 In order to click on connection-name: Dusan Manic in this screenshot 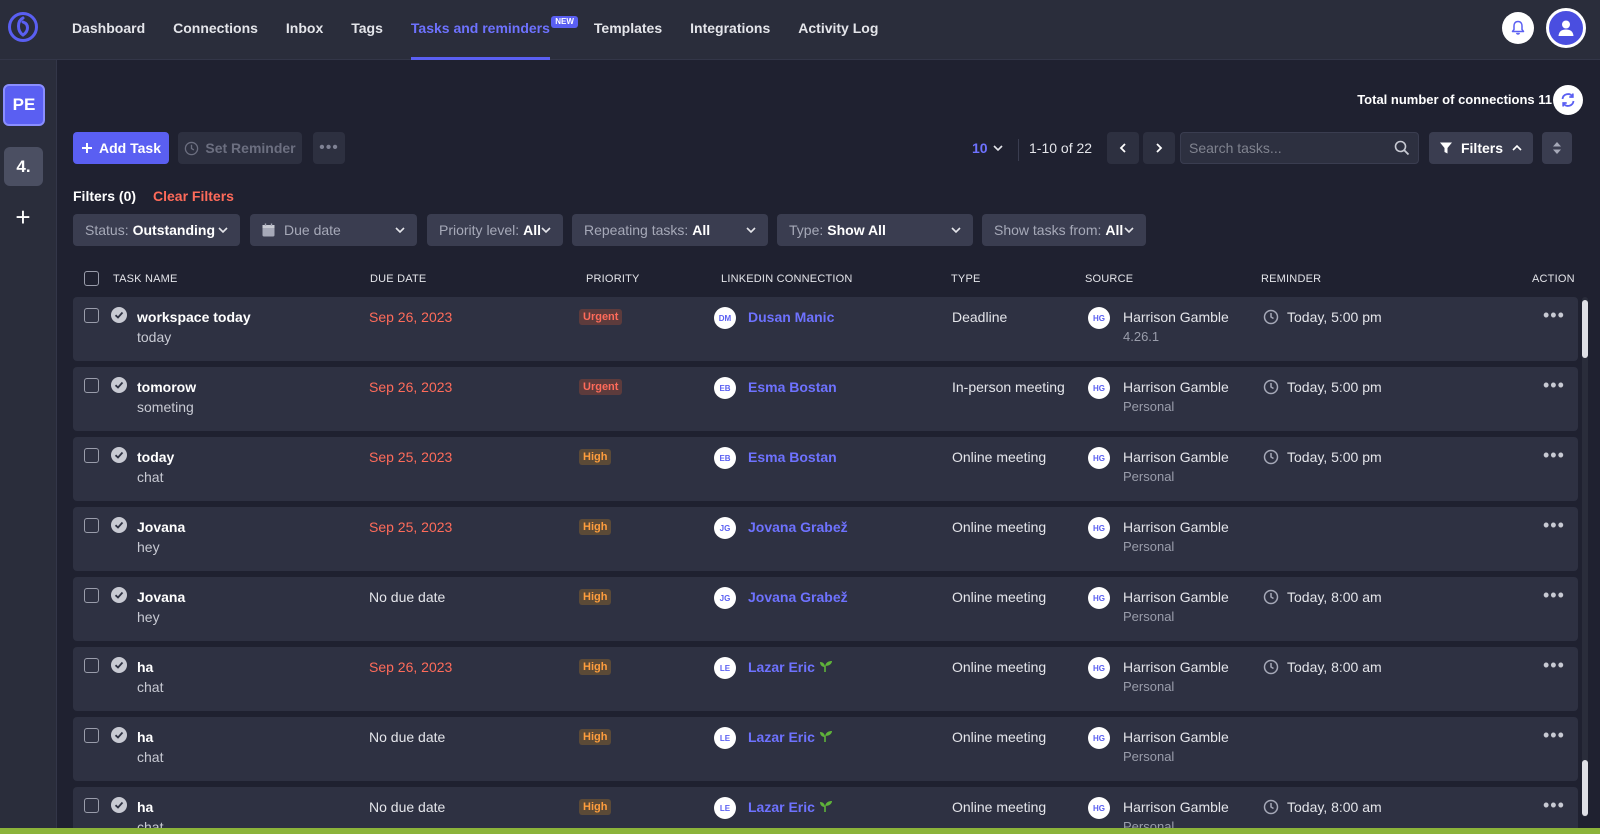, I will do `click(791, 317)`.